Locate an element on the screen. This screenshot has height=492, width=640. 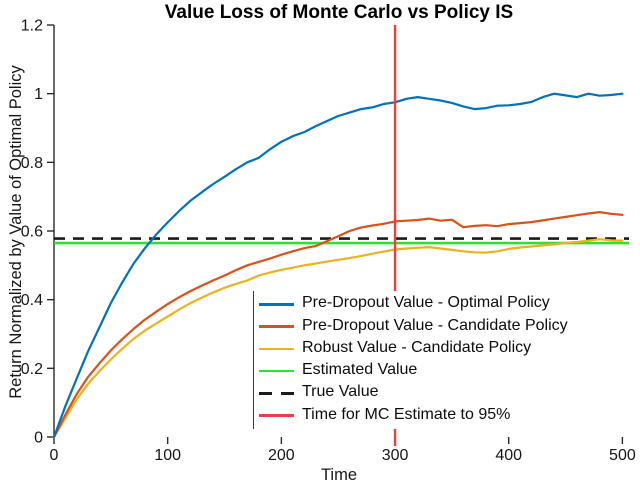
x-tick-label: 200 is located at coordinates (281, 455).